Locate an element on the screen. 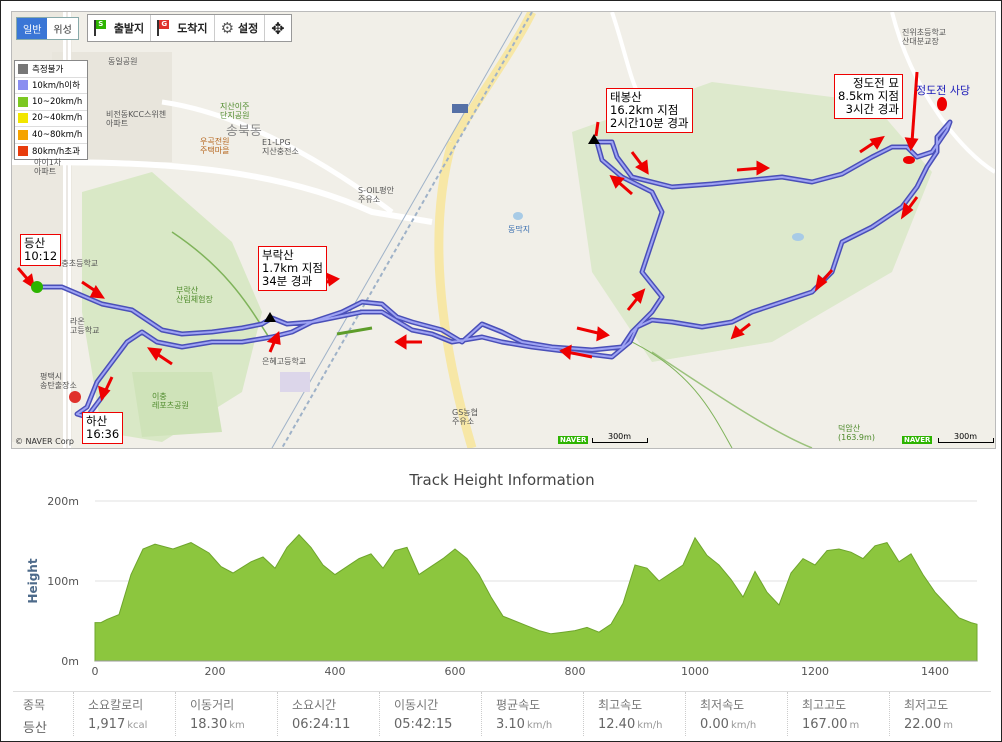  stat-unit: kcal is located at coordinates (137, 725).